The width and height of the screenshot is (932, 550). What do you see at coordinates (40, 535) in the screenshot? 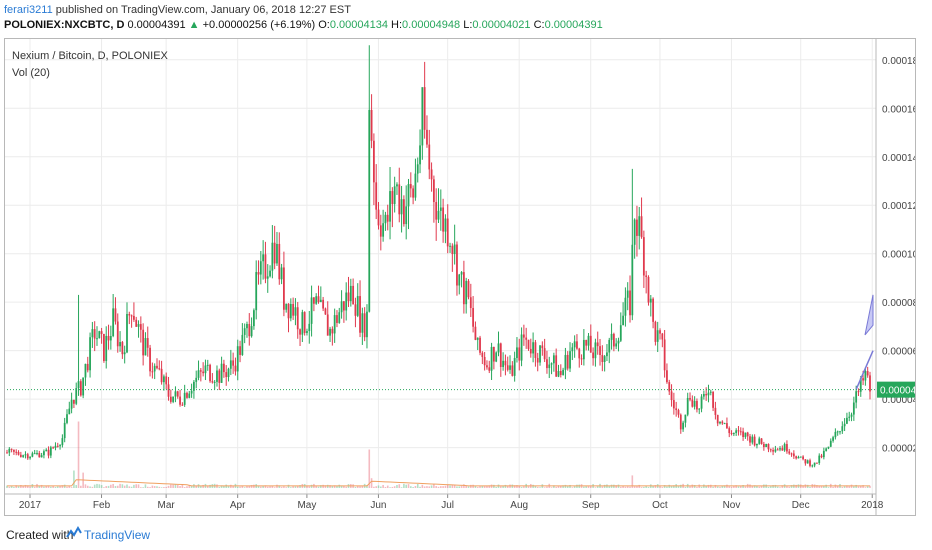
I see `created-with-text: Created with` at bounding box center [40, 535].